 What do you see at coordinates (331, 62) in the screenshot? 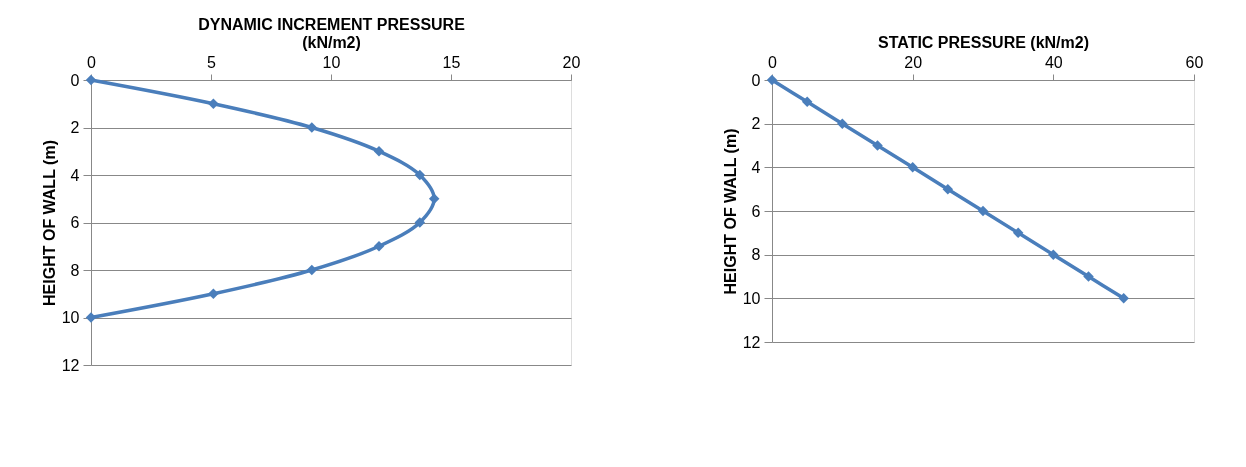
I see `x-tick-label: 10` at bounding box center [331, 62].